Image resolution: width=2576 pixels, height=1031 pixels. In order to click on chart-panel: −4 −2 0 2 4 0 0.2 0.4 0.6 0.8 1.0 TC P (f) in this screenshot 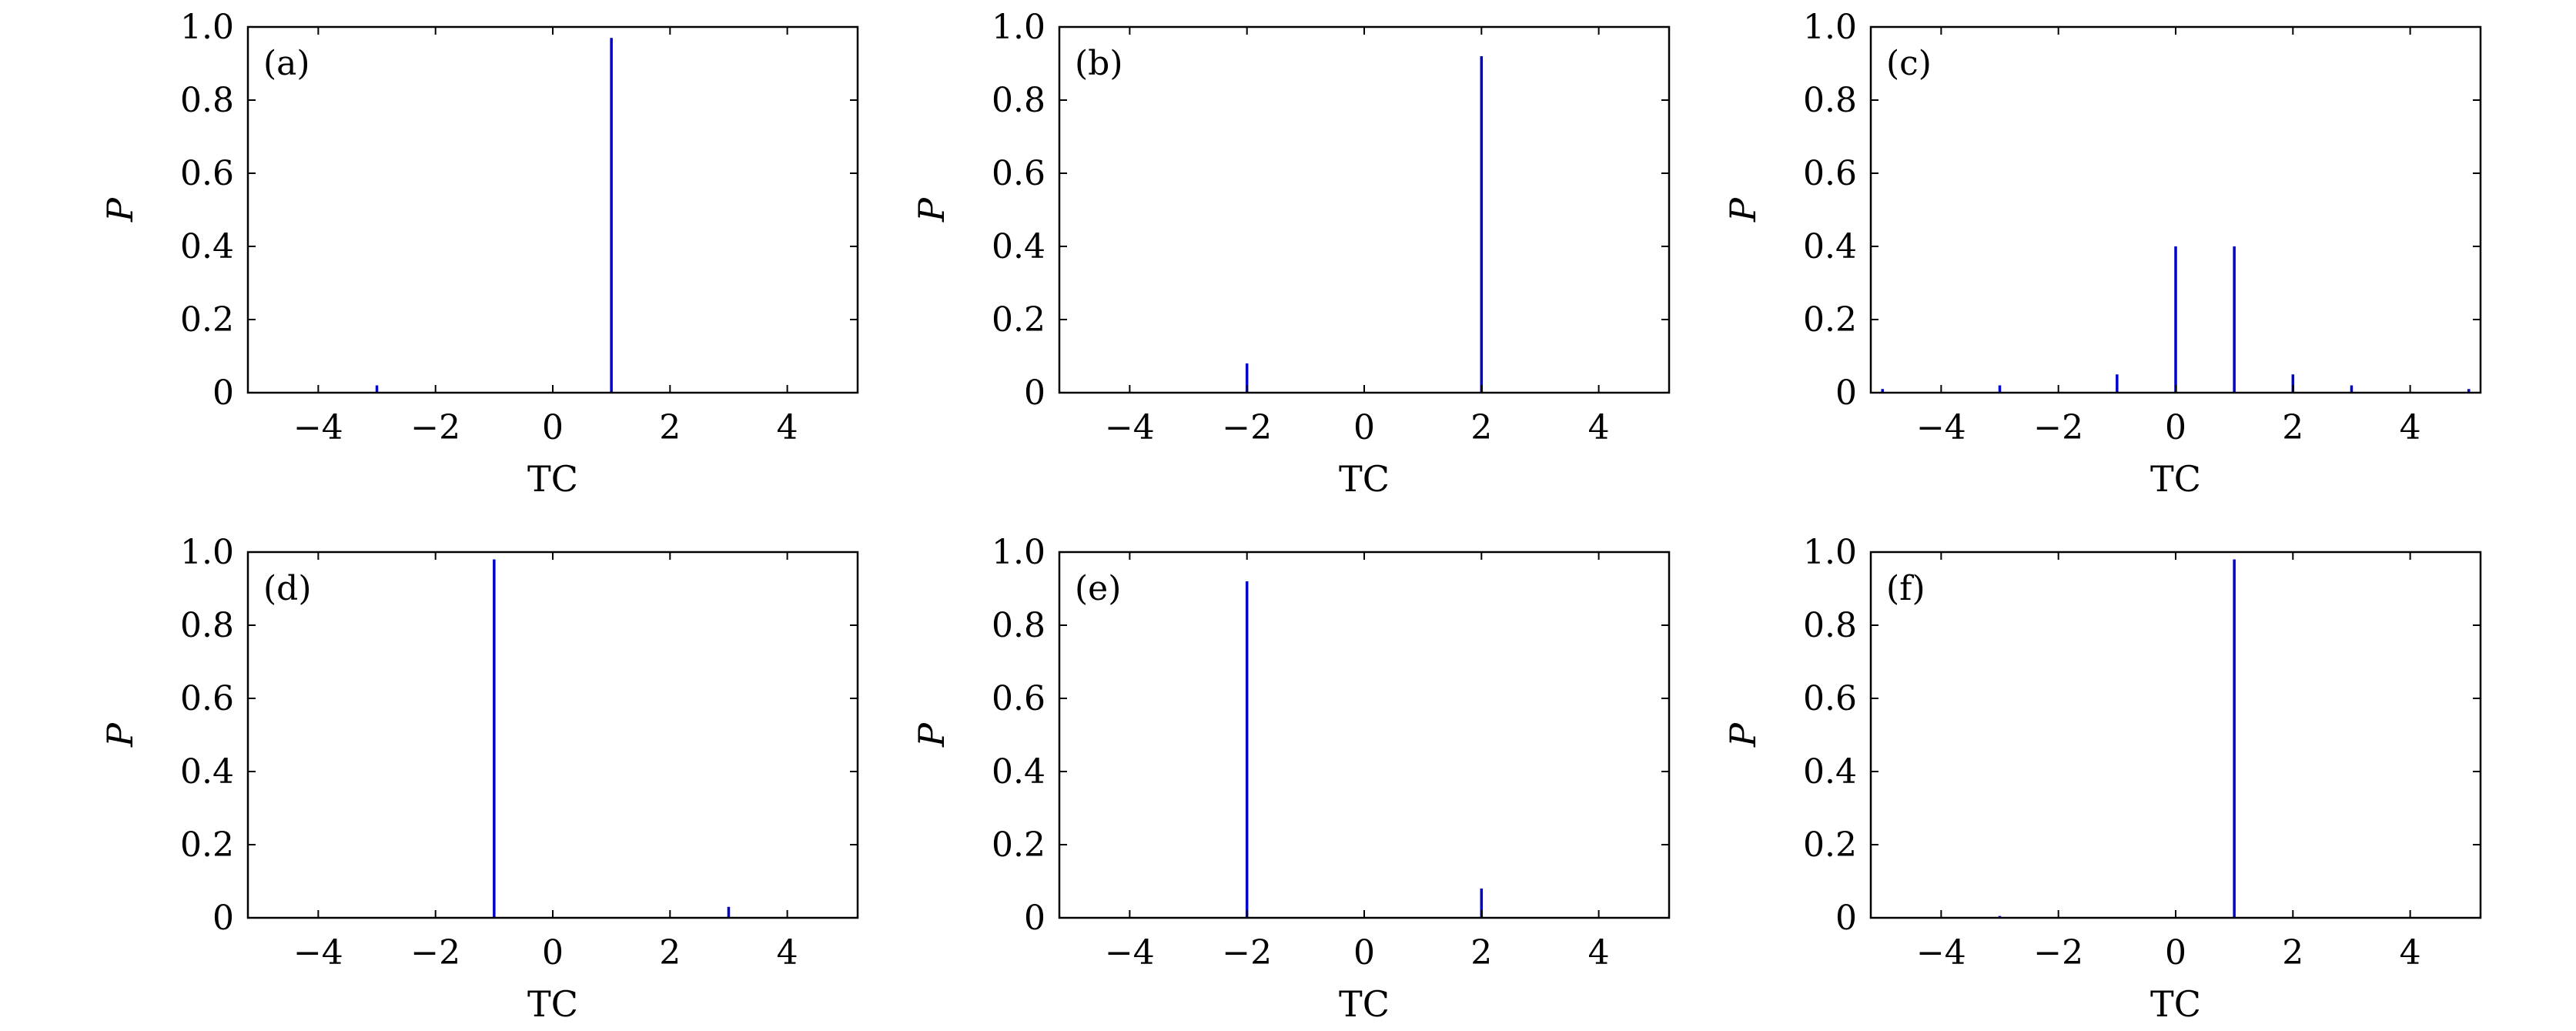, I will do `click(2102, 779)`.